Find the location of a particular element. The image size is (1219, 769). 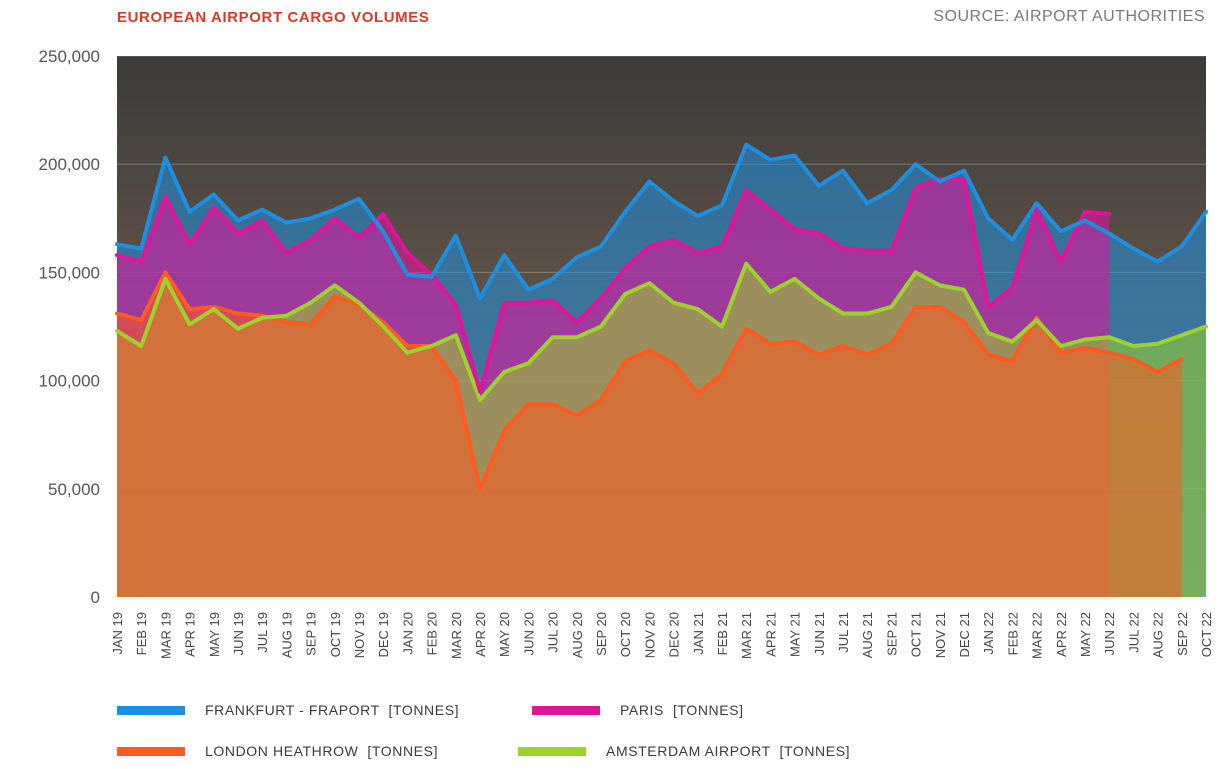

legend-item-paris: PARIS [TONNES] is located at coordinates (638, 710).